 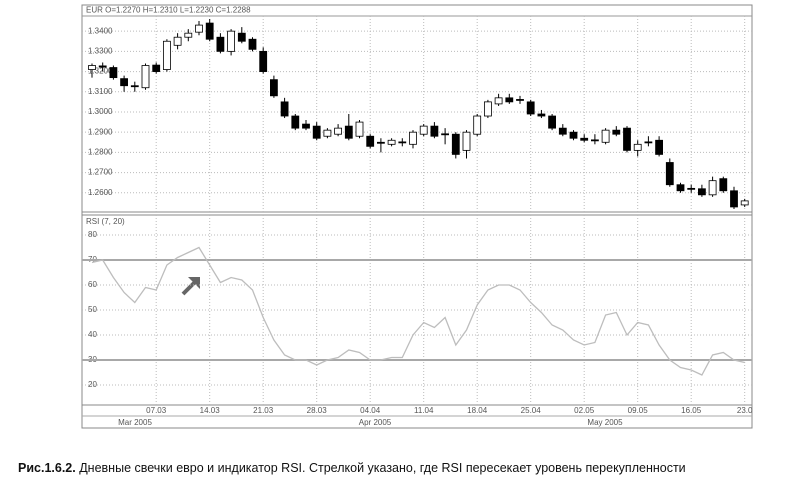 I want to click on arrow, so click(x=190, y=286).